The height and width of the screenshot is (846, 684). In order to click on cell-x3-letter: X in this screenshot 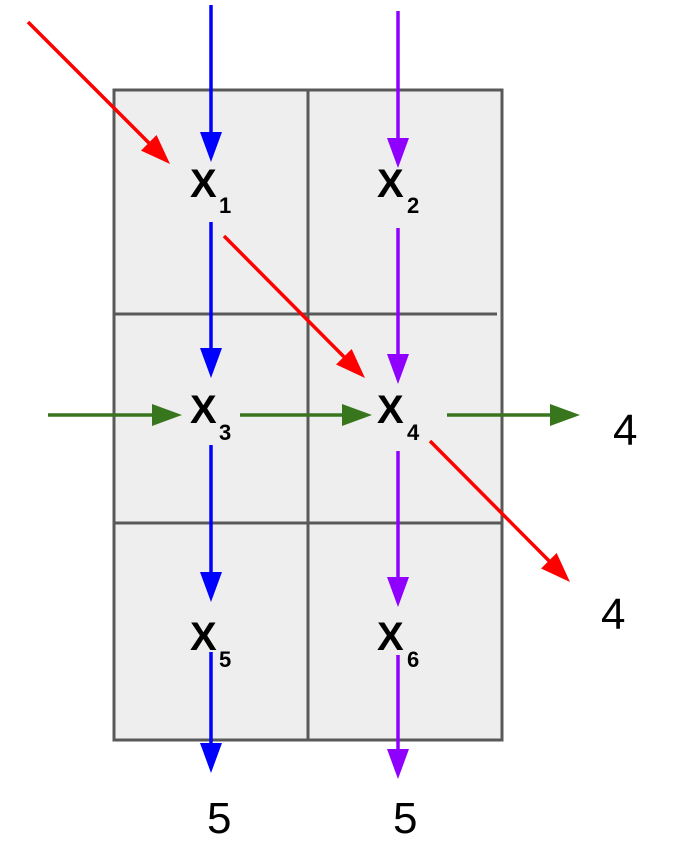, I will do `click(203, 410)`.